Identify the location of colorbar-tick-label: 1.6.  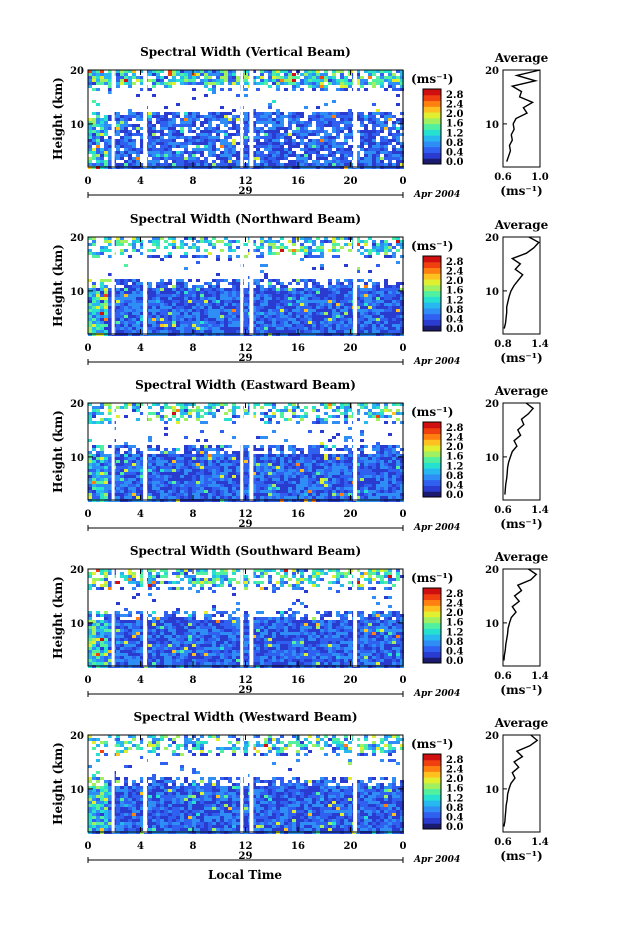
(454, 124).